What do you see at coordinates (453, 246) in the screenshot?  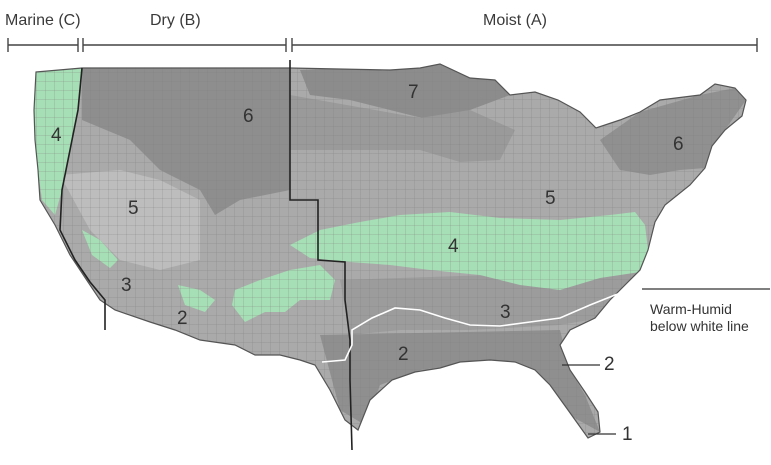 I see `zone-label-4-east: 4` at bounding box center [453, 246].